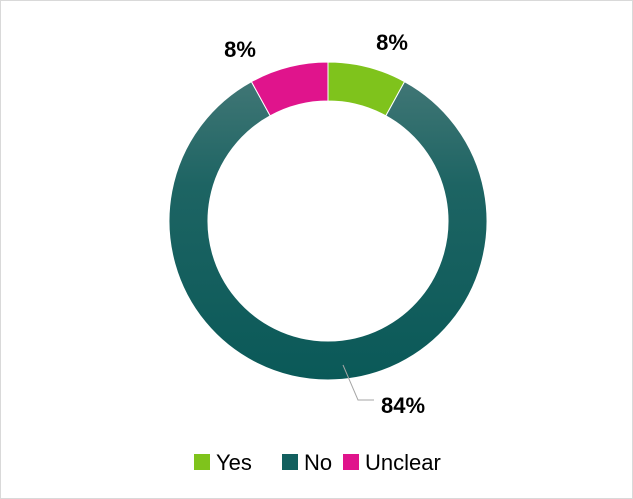 This screenshot has width=633, height=499. Describe the element at coordinates (234, 462) in the screenshot. I see `legend-label-yes: Yes` at that location.